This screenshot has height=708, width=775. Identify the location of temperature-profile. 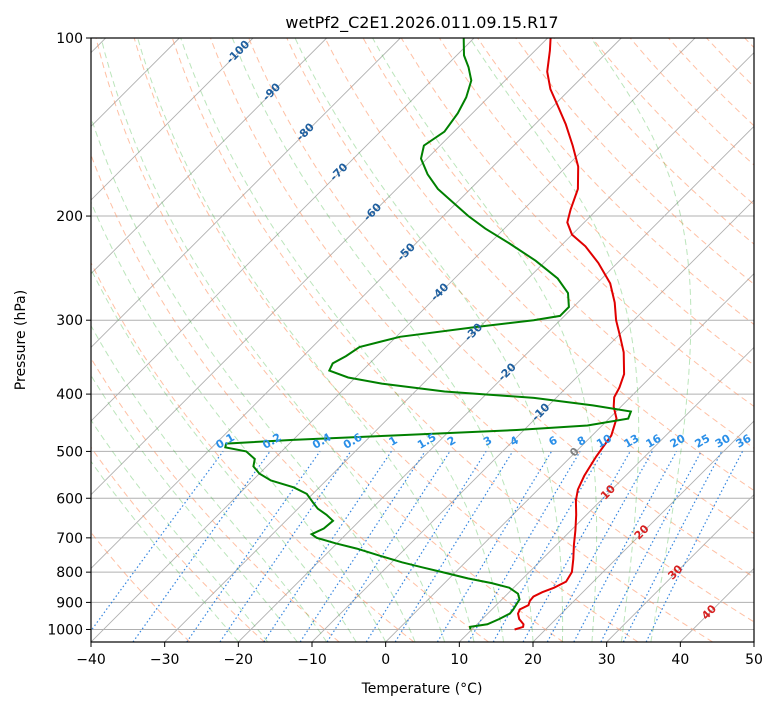
(570, 334).